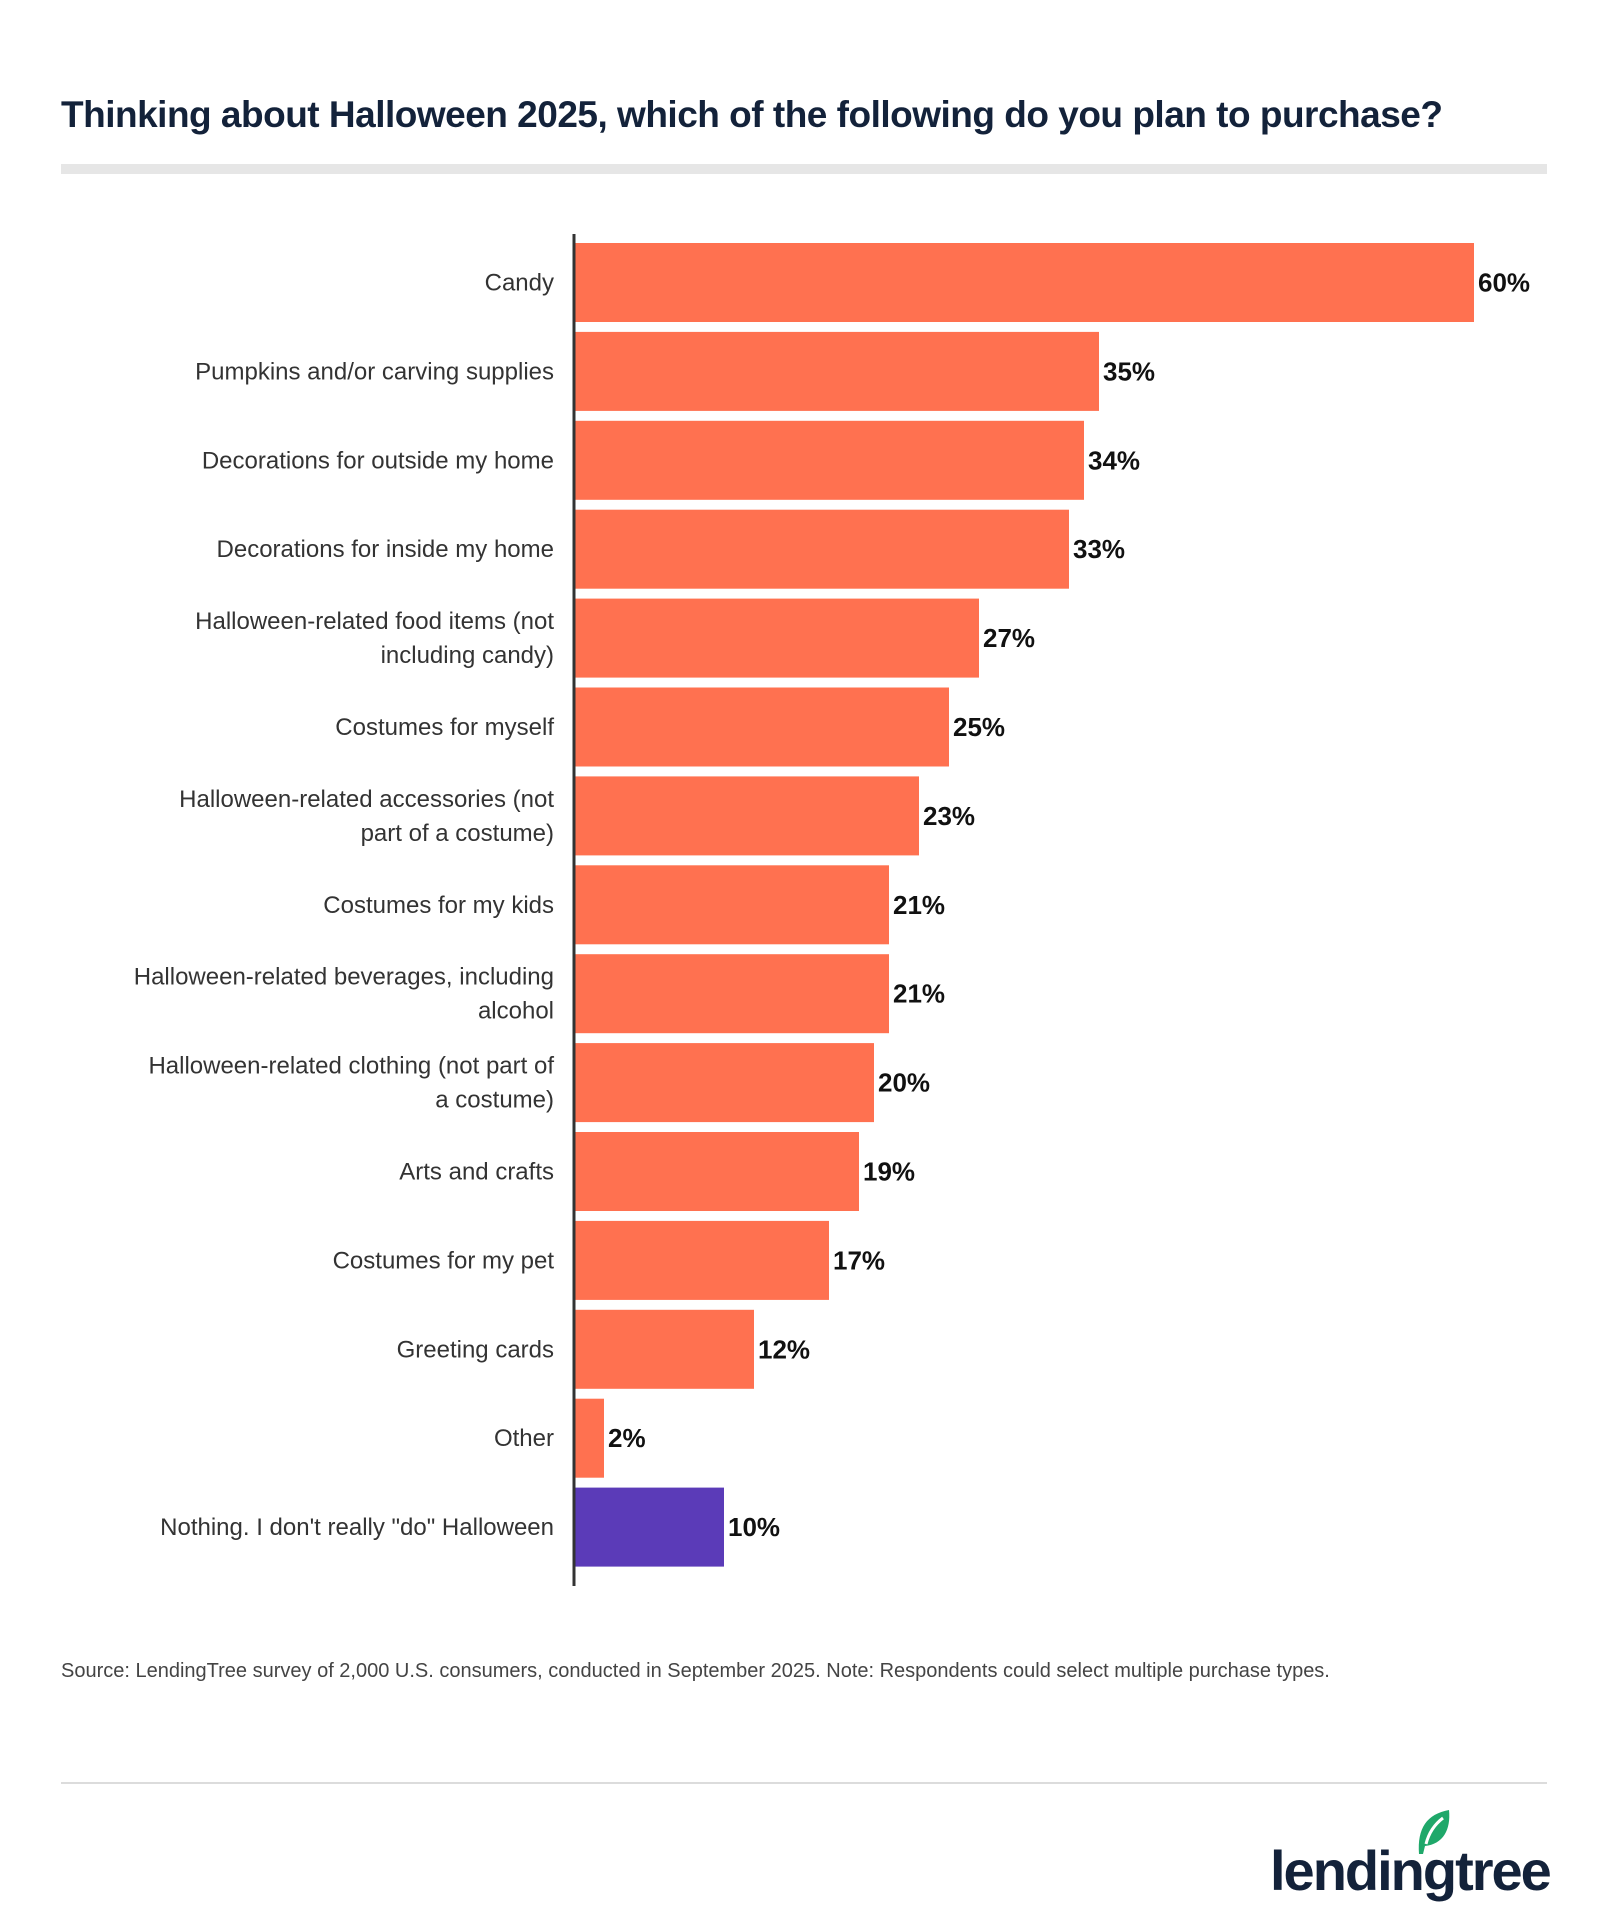 The width and height of the screenshot is (1600, 1926). I want to click on value-label: 35%, so click(1129, 371).